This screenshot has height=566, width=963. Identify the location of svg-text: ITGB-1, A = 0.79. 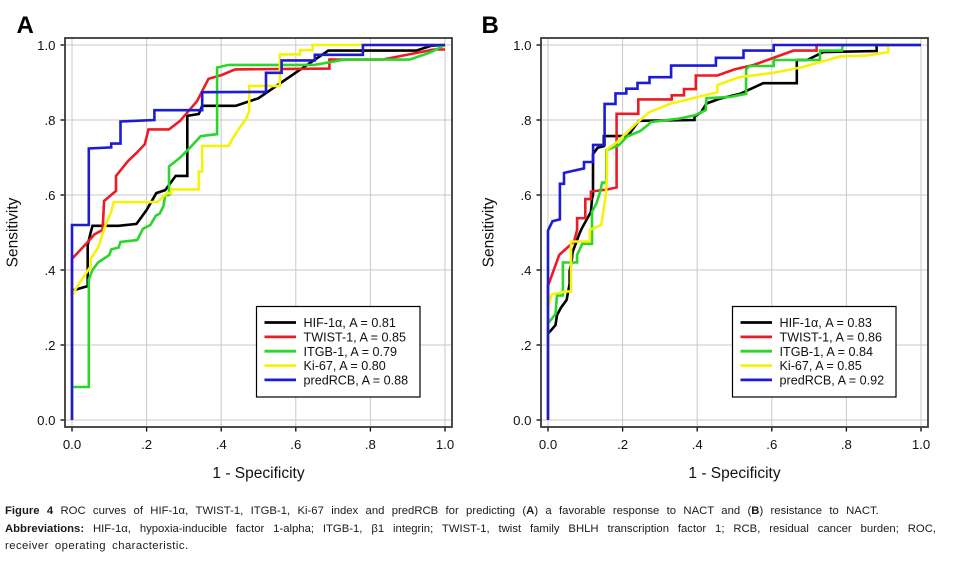
(350, 352).